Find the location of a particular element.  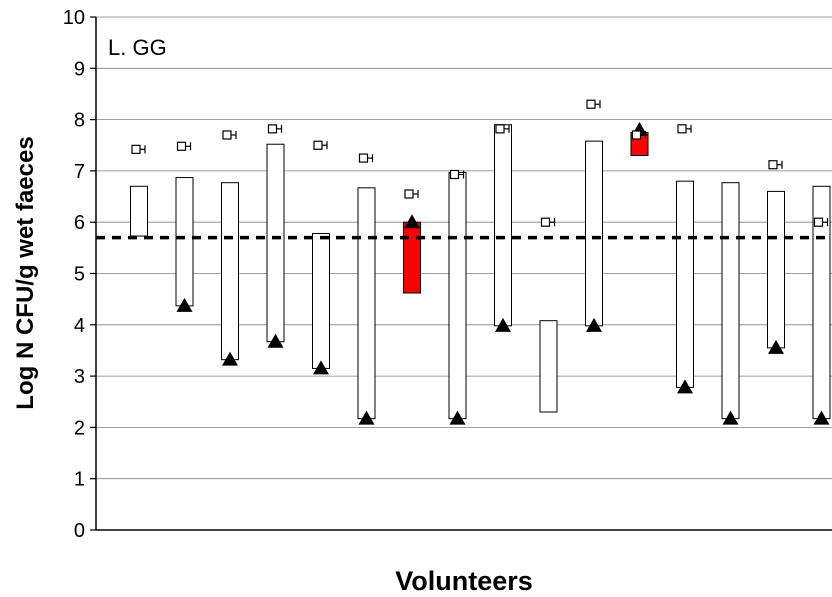

y-tick-label: 10 is located at coordinates (74, 18).